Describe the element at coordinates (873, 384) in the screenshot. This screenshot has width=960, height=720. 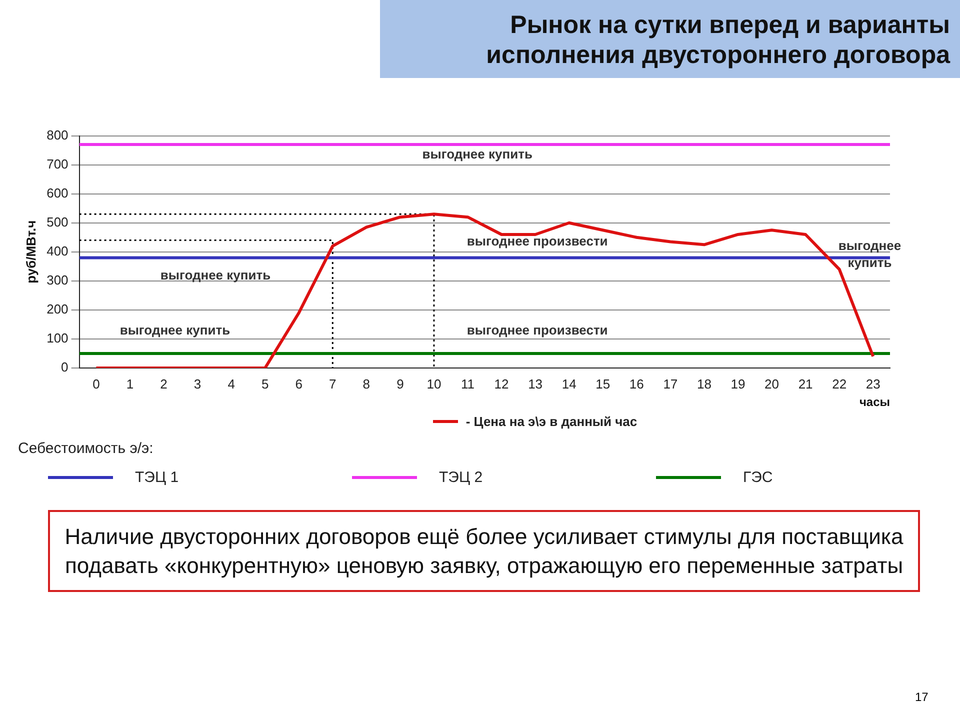
I see `x-tick-label: 23` at that location.